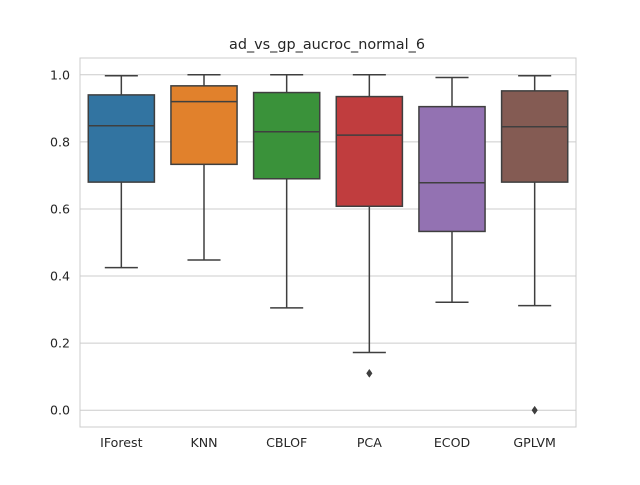 This screenshot has height=485, width=640. What do you see at coordinates (286, 191) in the screenshot?
I see `box-group-cblof` at bounding box center [286, 191].